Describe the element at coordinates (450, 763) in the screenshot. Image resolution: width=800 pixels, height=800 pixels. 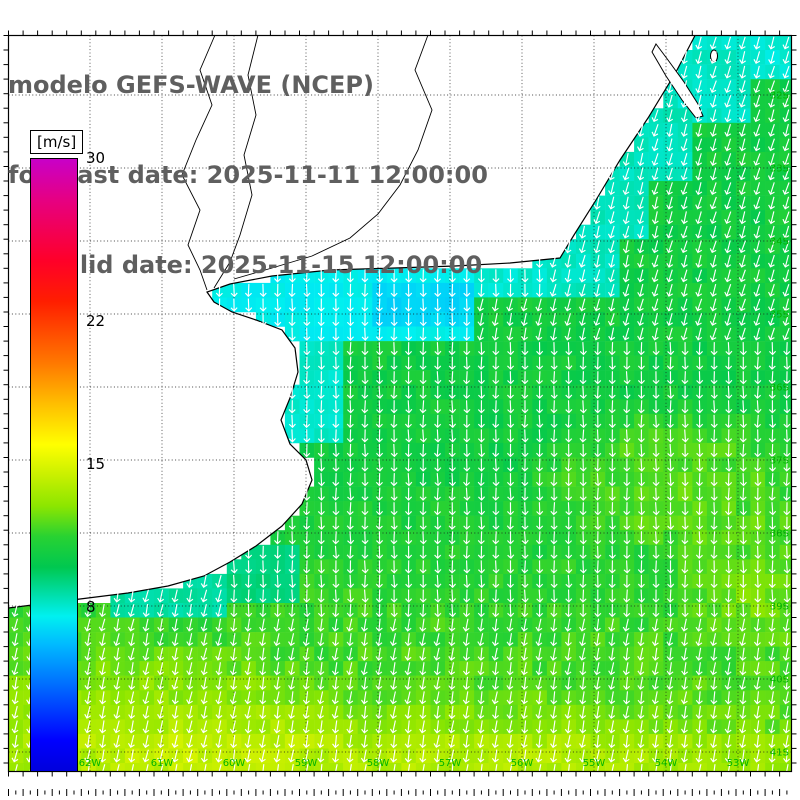
I see `svg-text: 57W` at that location.